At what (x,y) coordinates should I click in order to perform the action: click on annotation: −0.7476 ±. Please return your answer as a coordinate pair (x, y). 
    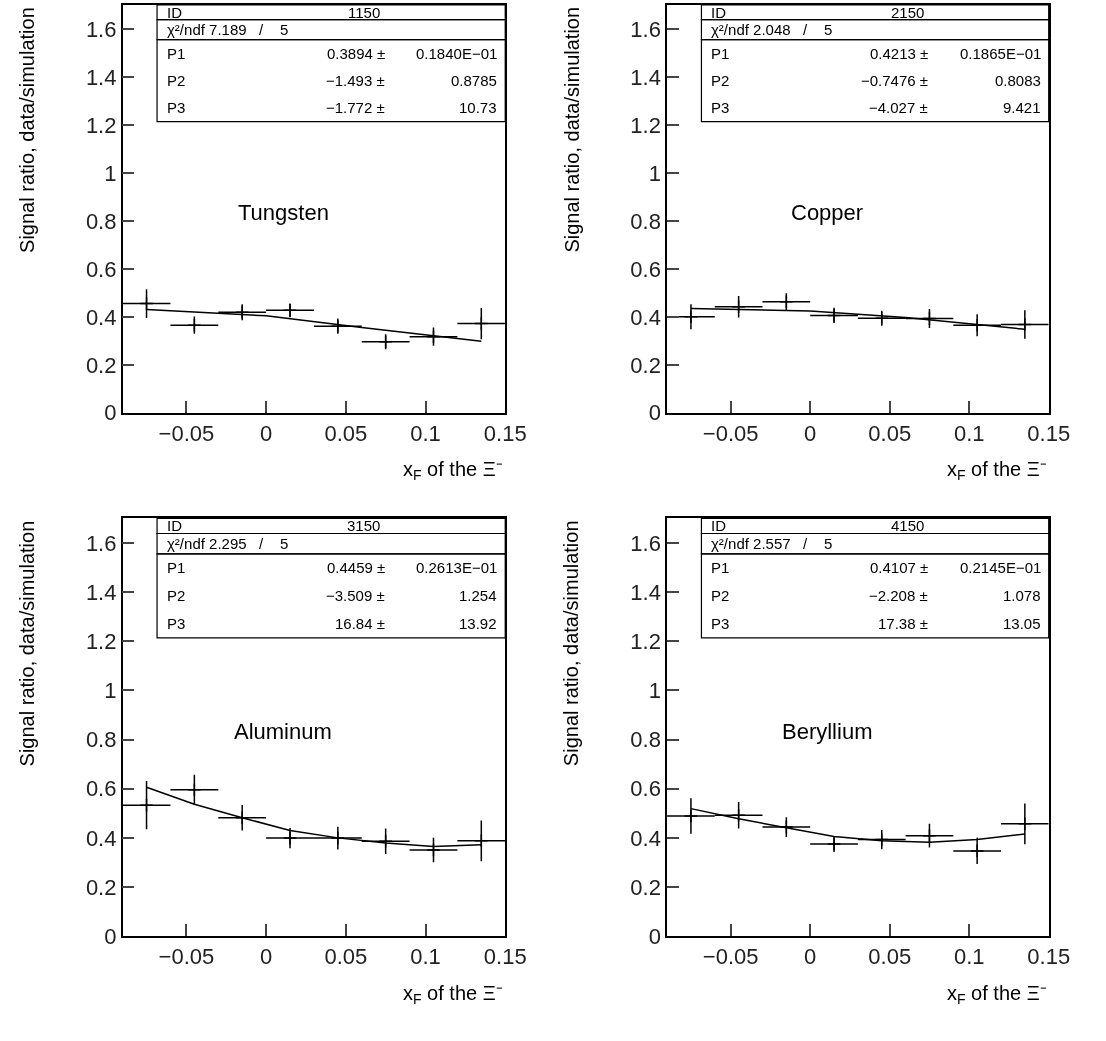
    Looking at the image, I should click on (895, 80).